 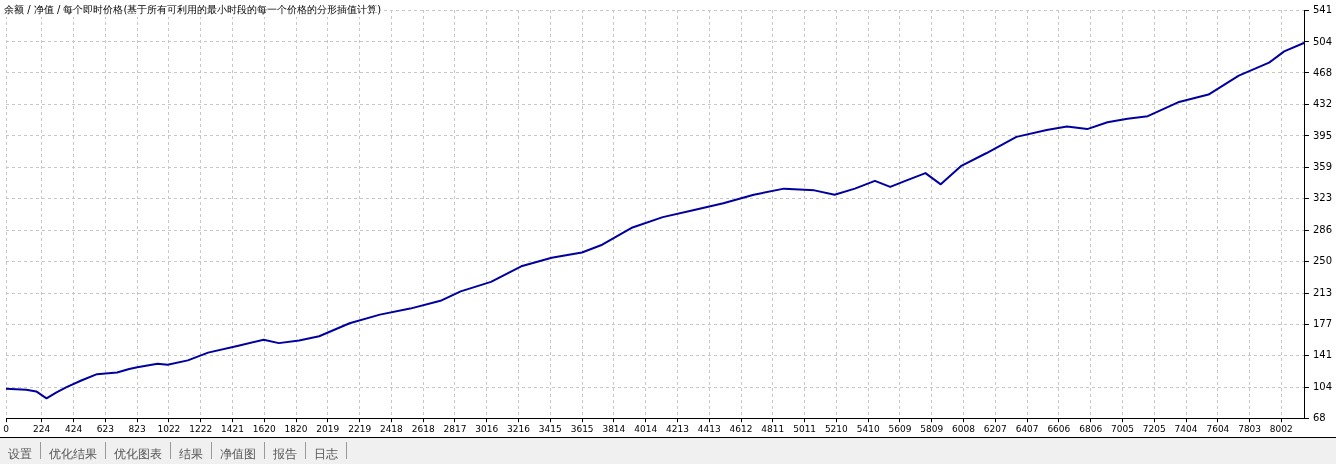 I want to click on y-tick-label: 504, so click(x=1322, y=41).